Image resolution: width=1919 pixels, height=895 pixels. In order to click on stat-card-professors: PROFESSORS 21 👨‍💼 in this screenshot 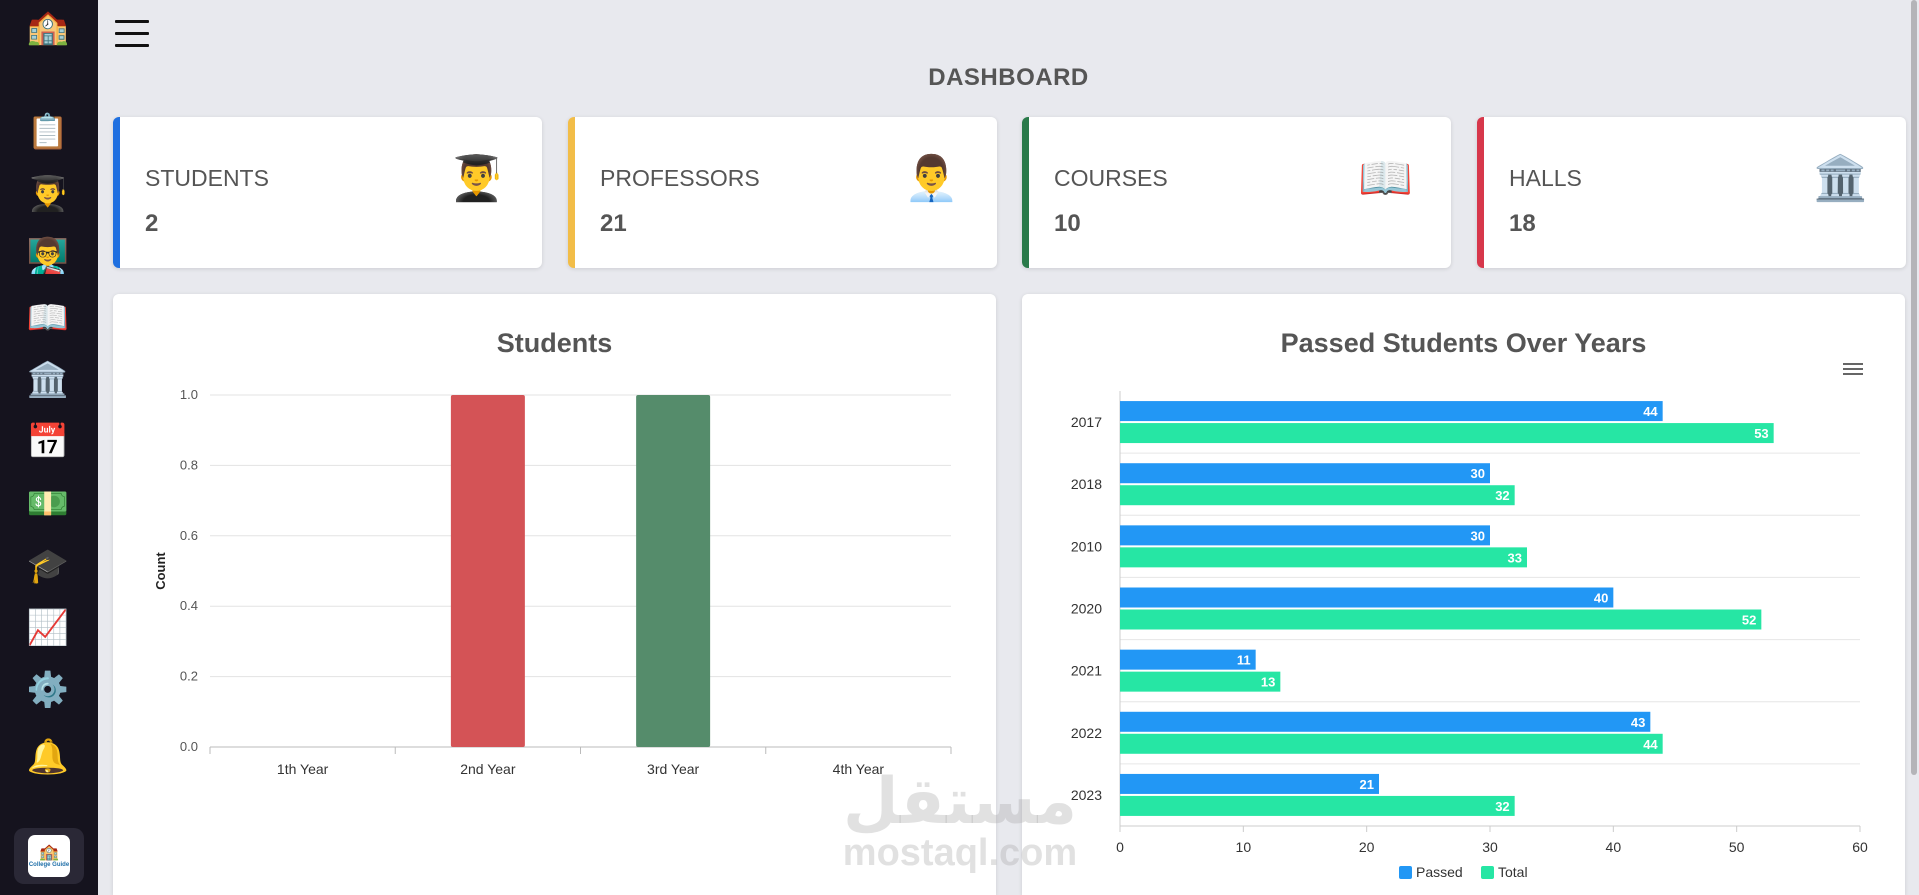, I will do `click(782, 192)`.